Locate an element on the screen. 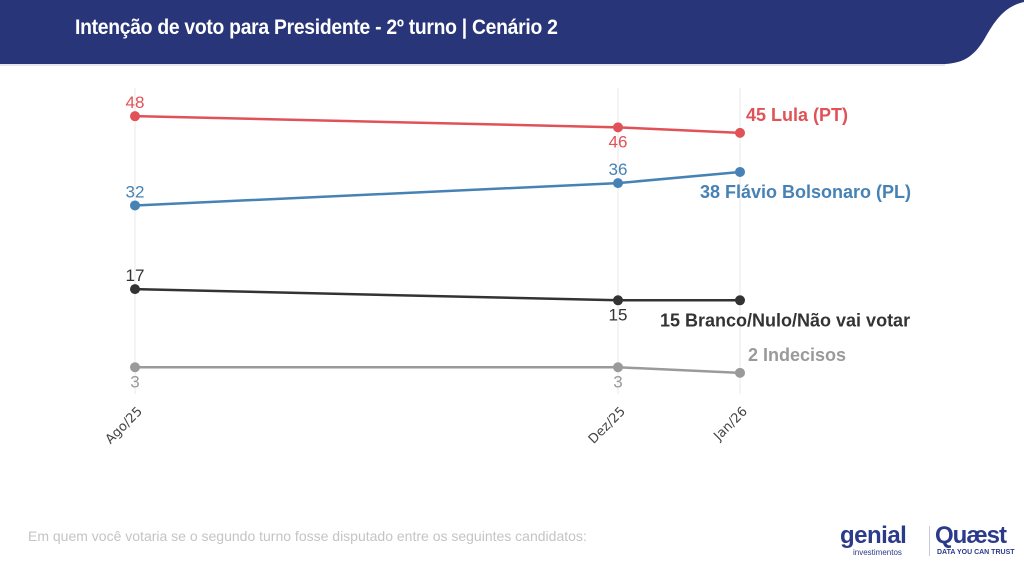  series-end-label: 38 Flávio Bolsonaro (PL) is located at coordinates (805, 192).